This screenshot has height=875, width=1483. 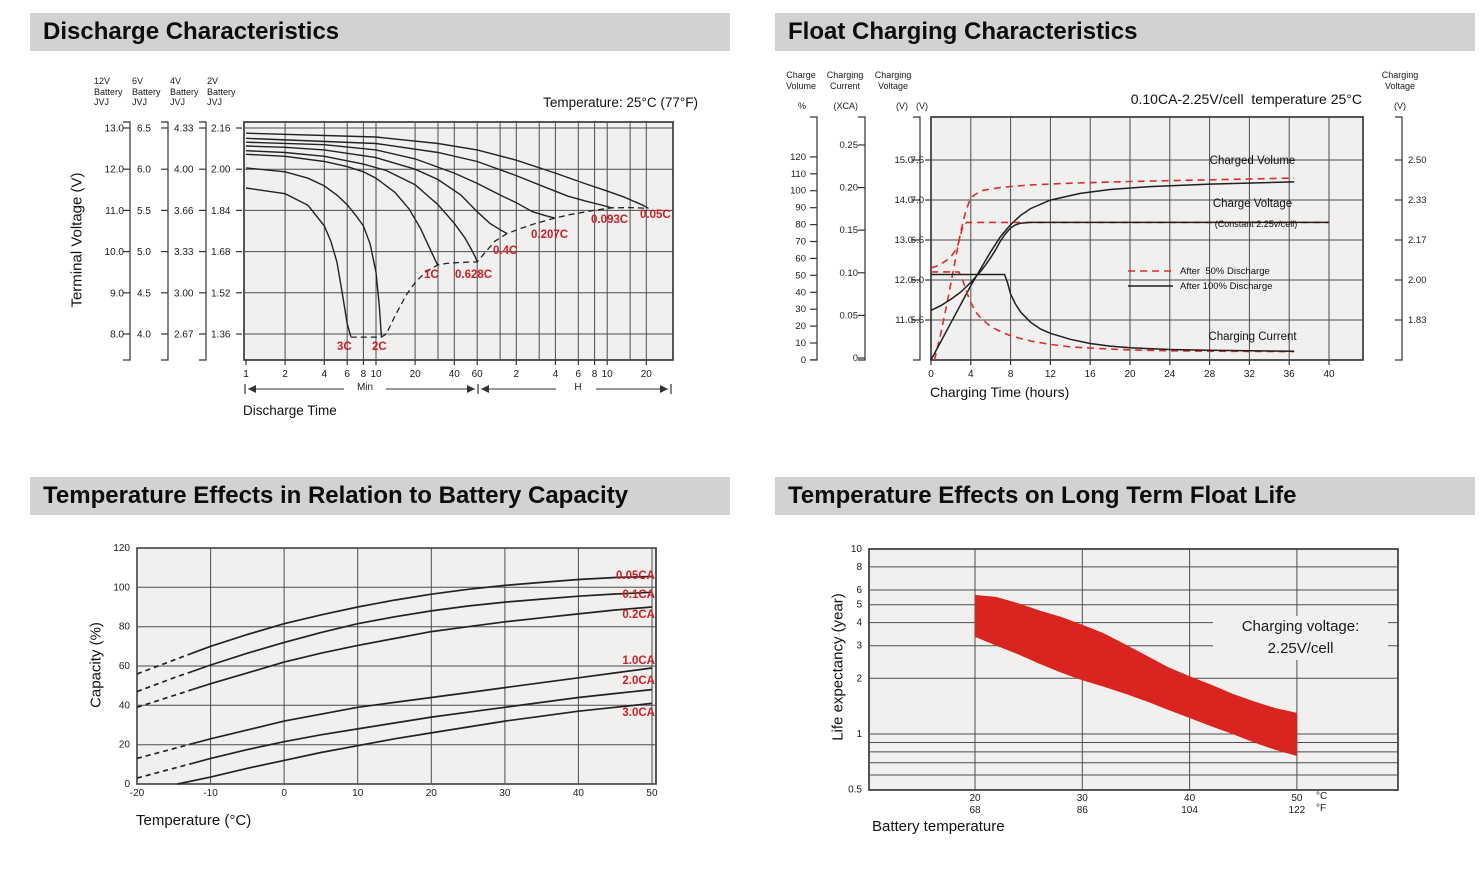 I want to click on annotation-line-1: Charging voltage:, so click(x=1300, y=626).